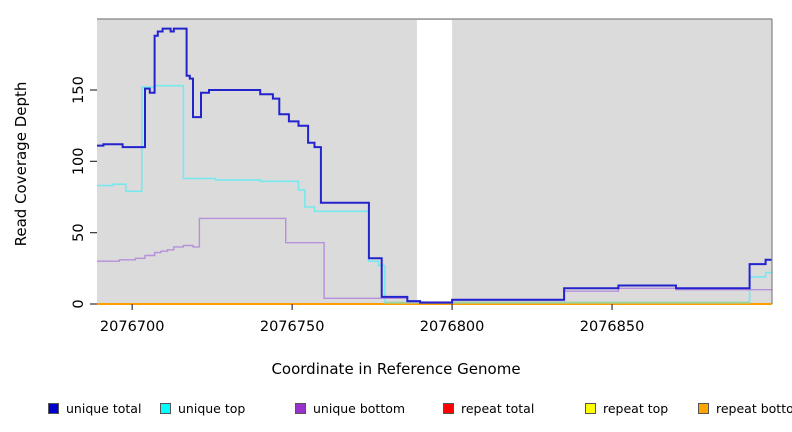 This screenshot has width=792, height=432. I want to click on y-tick-label: 100, so click(79, 161).